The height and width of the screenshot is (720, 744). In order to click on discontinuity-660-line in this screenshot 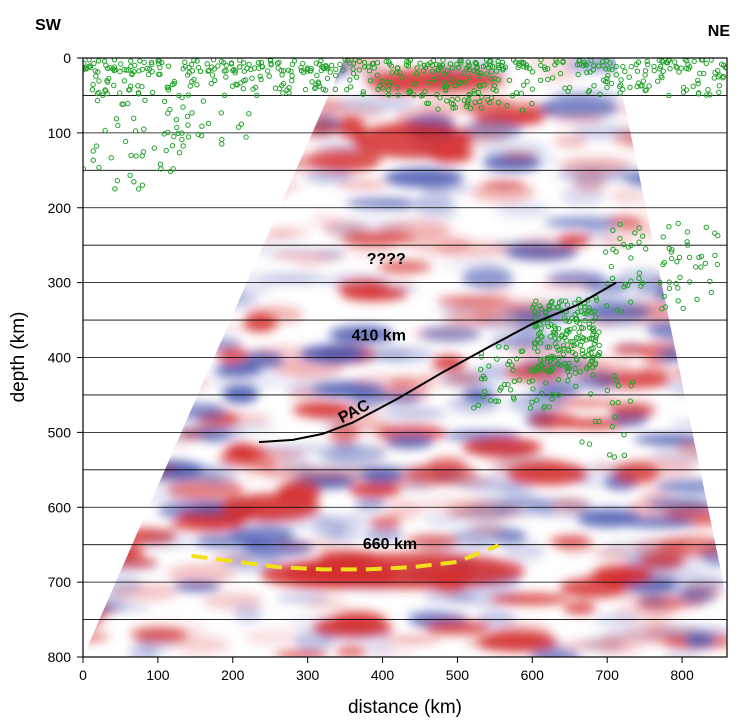, I will do `click(345, 557)`.